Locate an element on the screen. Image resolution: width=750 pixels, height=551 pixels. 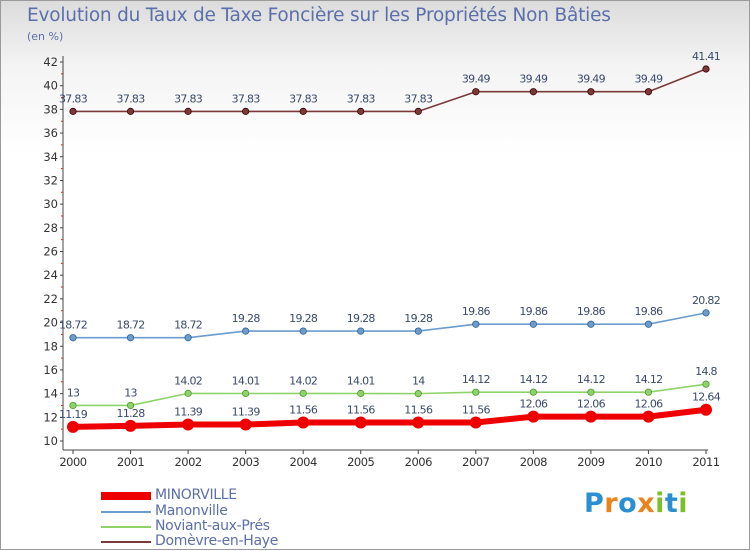
logo-letter: o is located at coordinates (628, 503).